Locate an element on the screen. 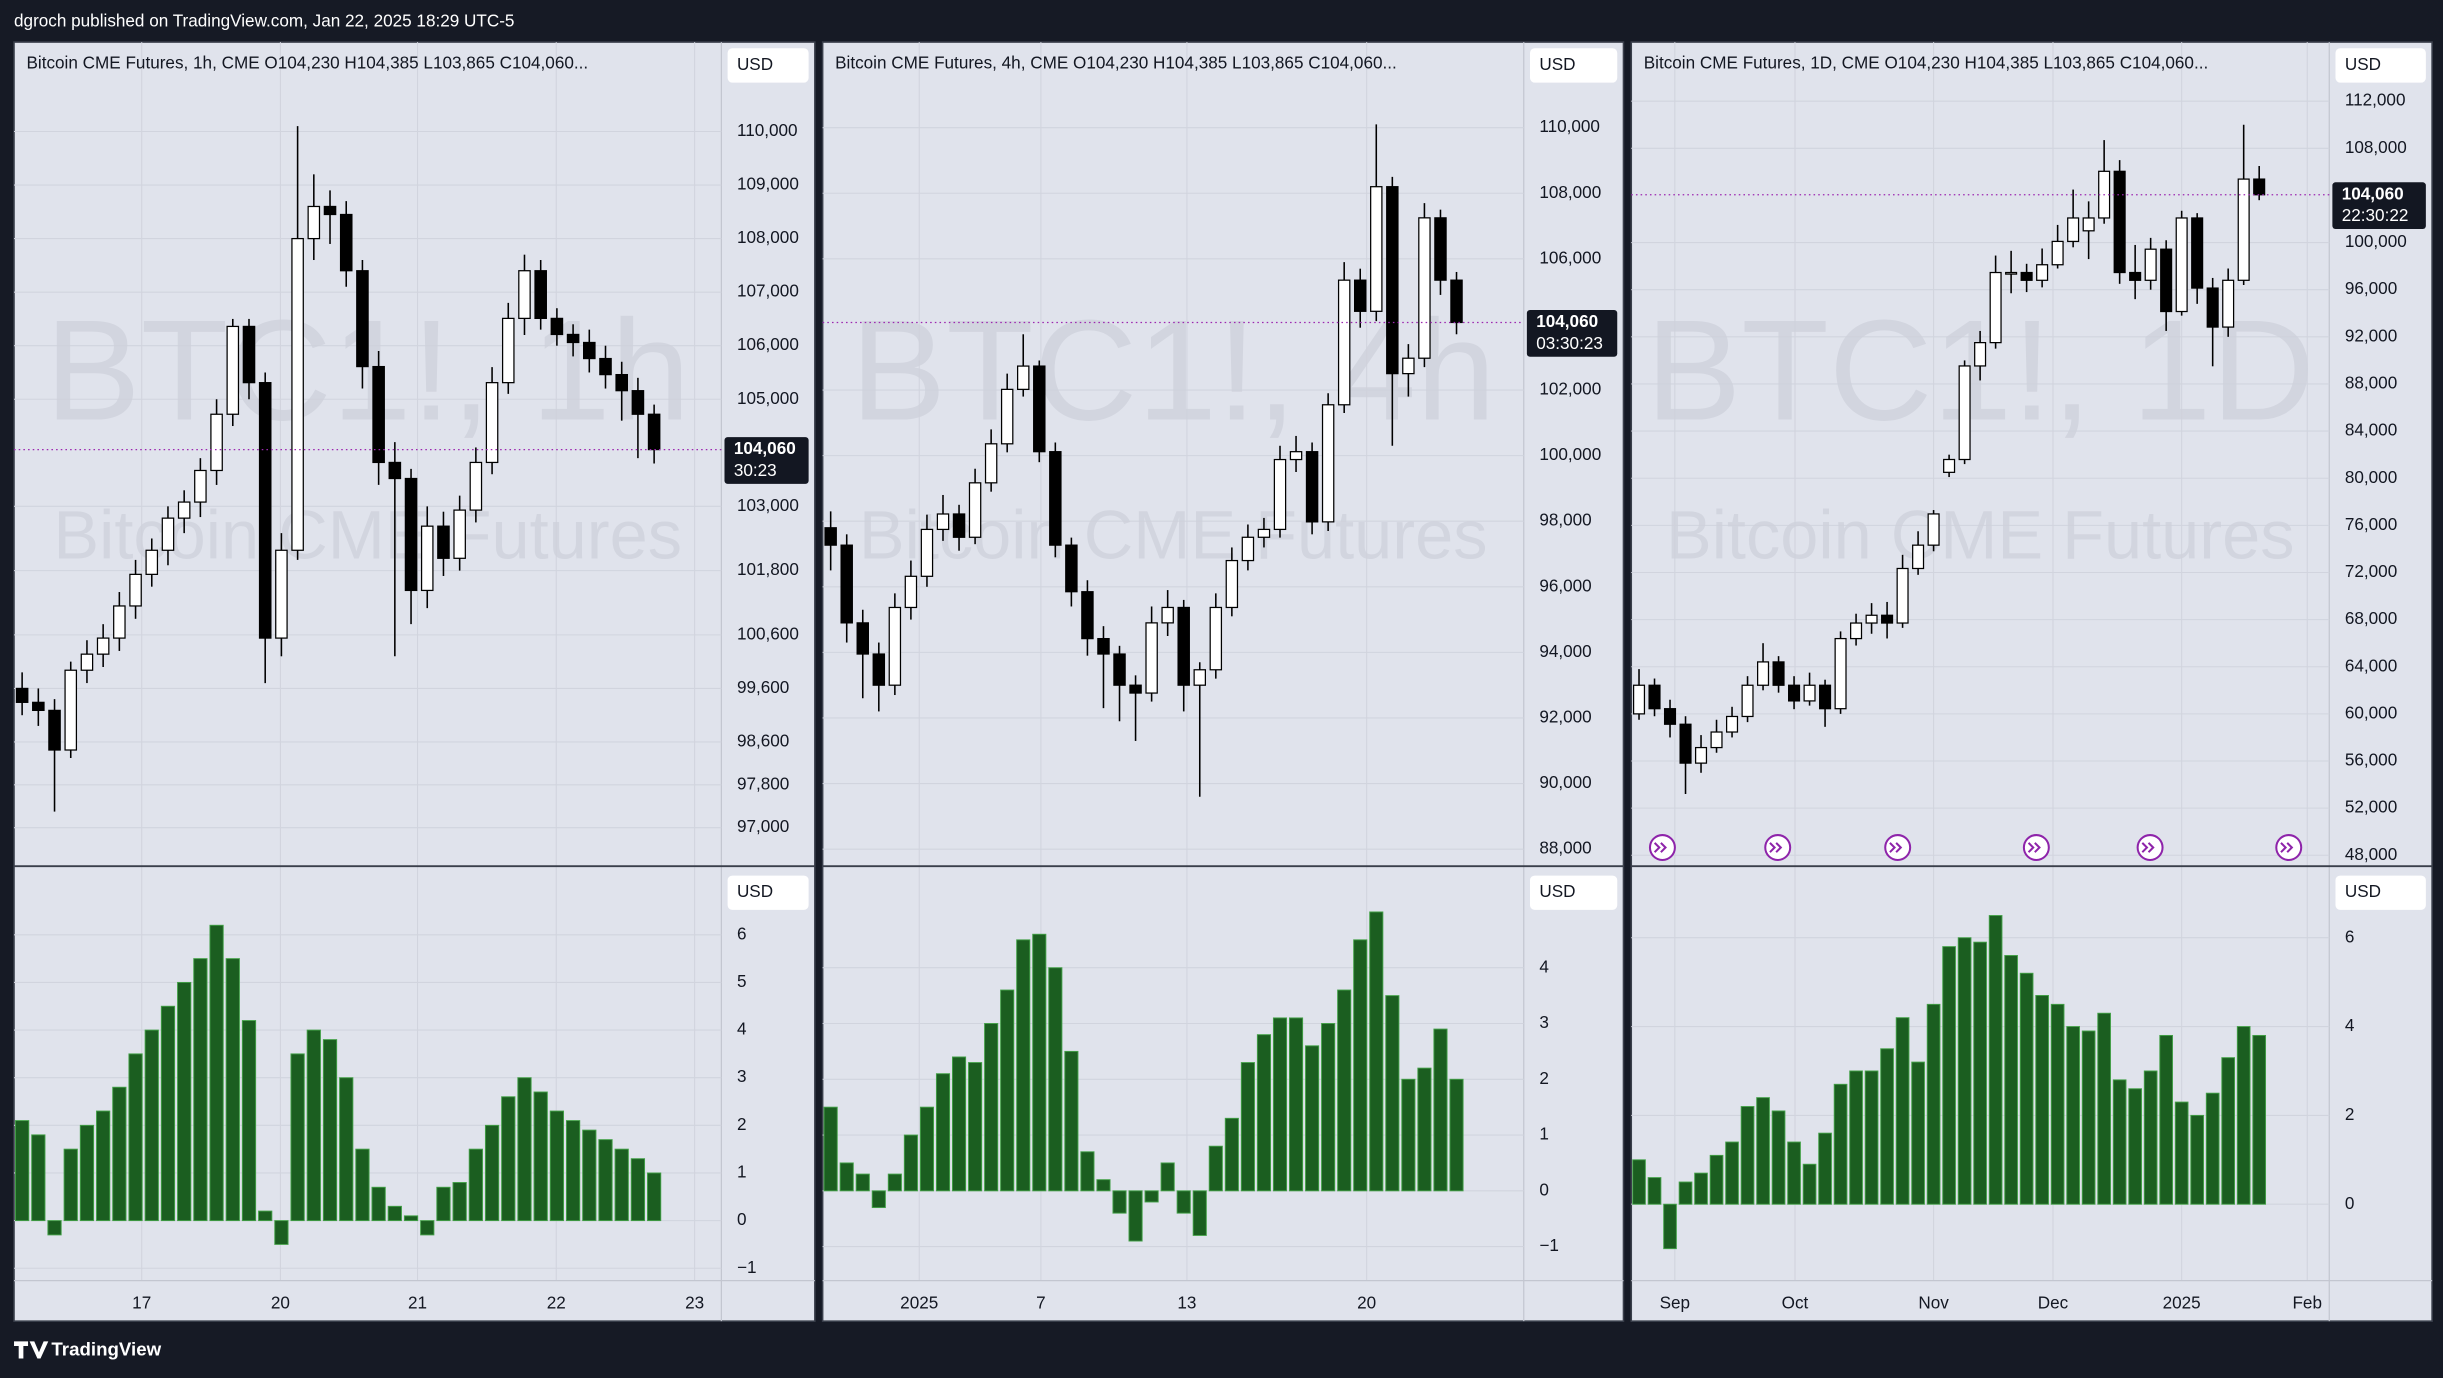  y-tick-label: 52,000 is located at coordinates (2371, 807).